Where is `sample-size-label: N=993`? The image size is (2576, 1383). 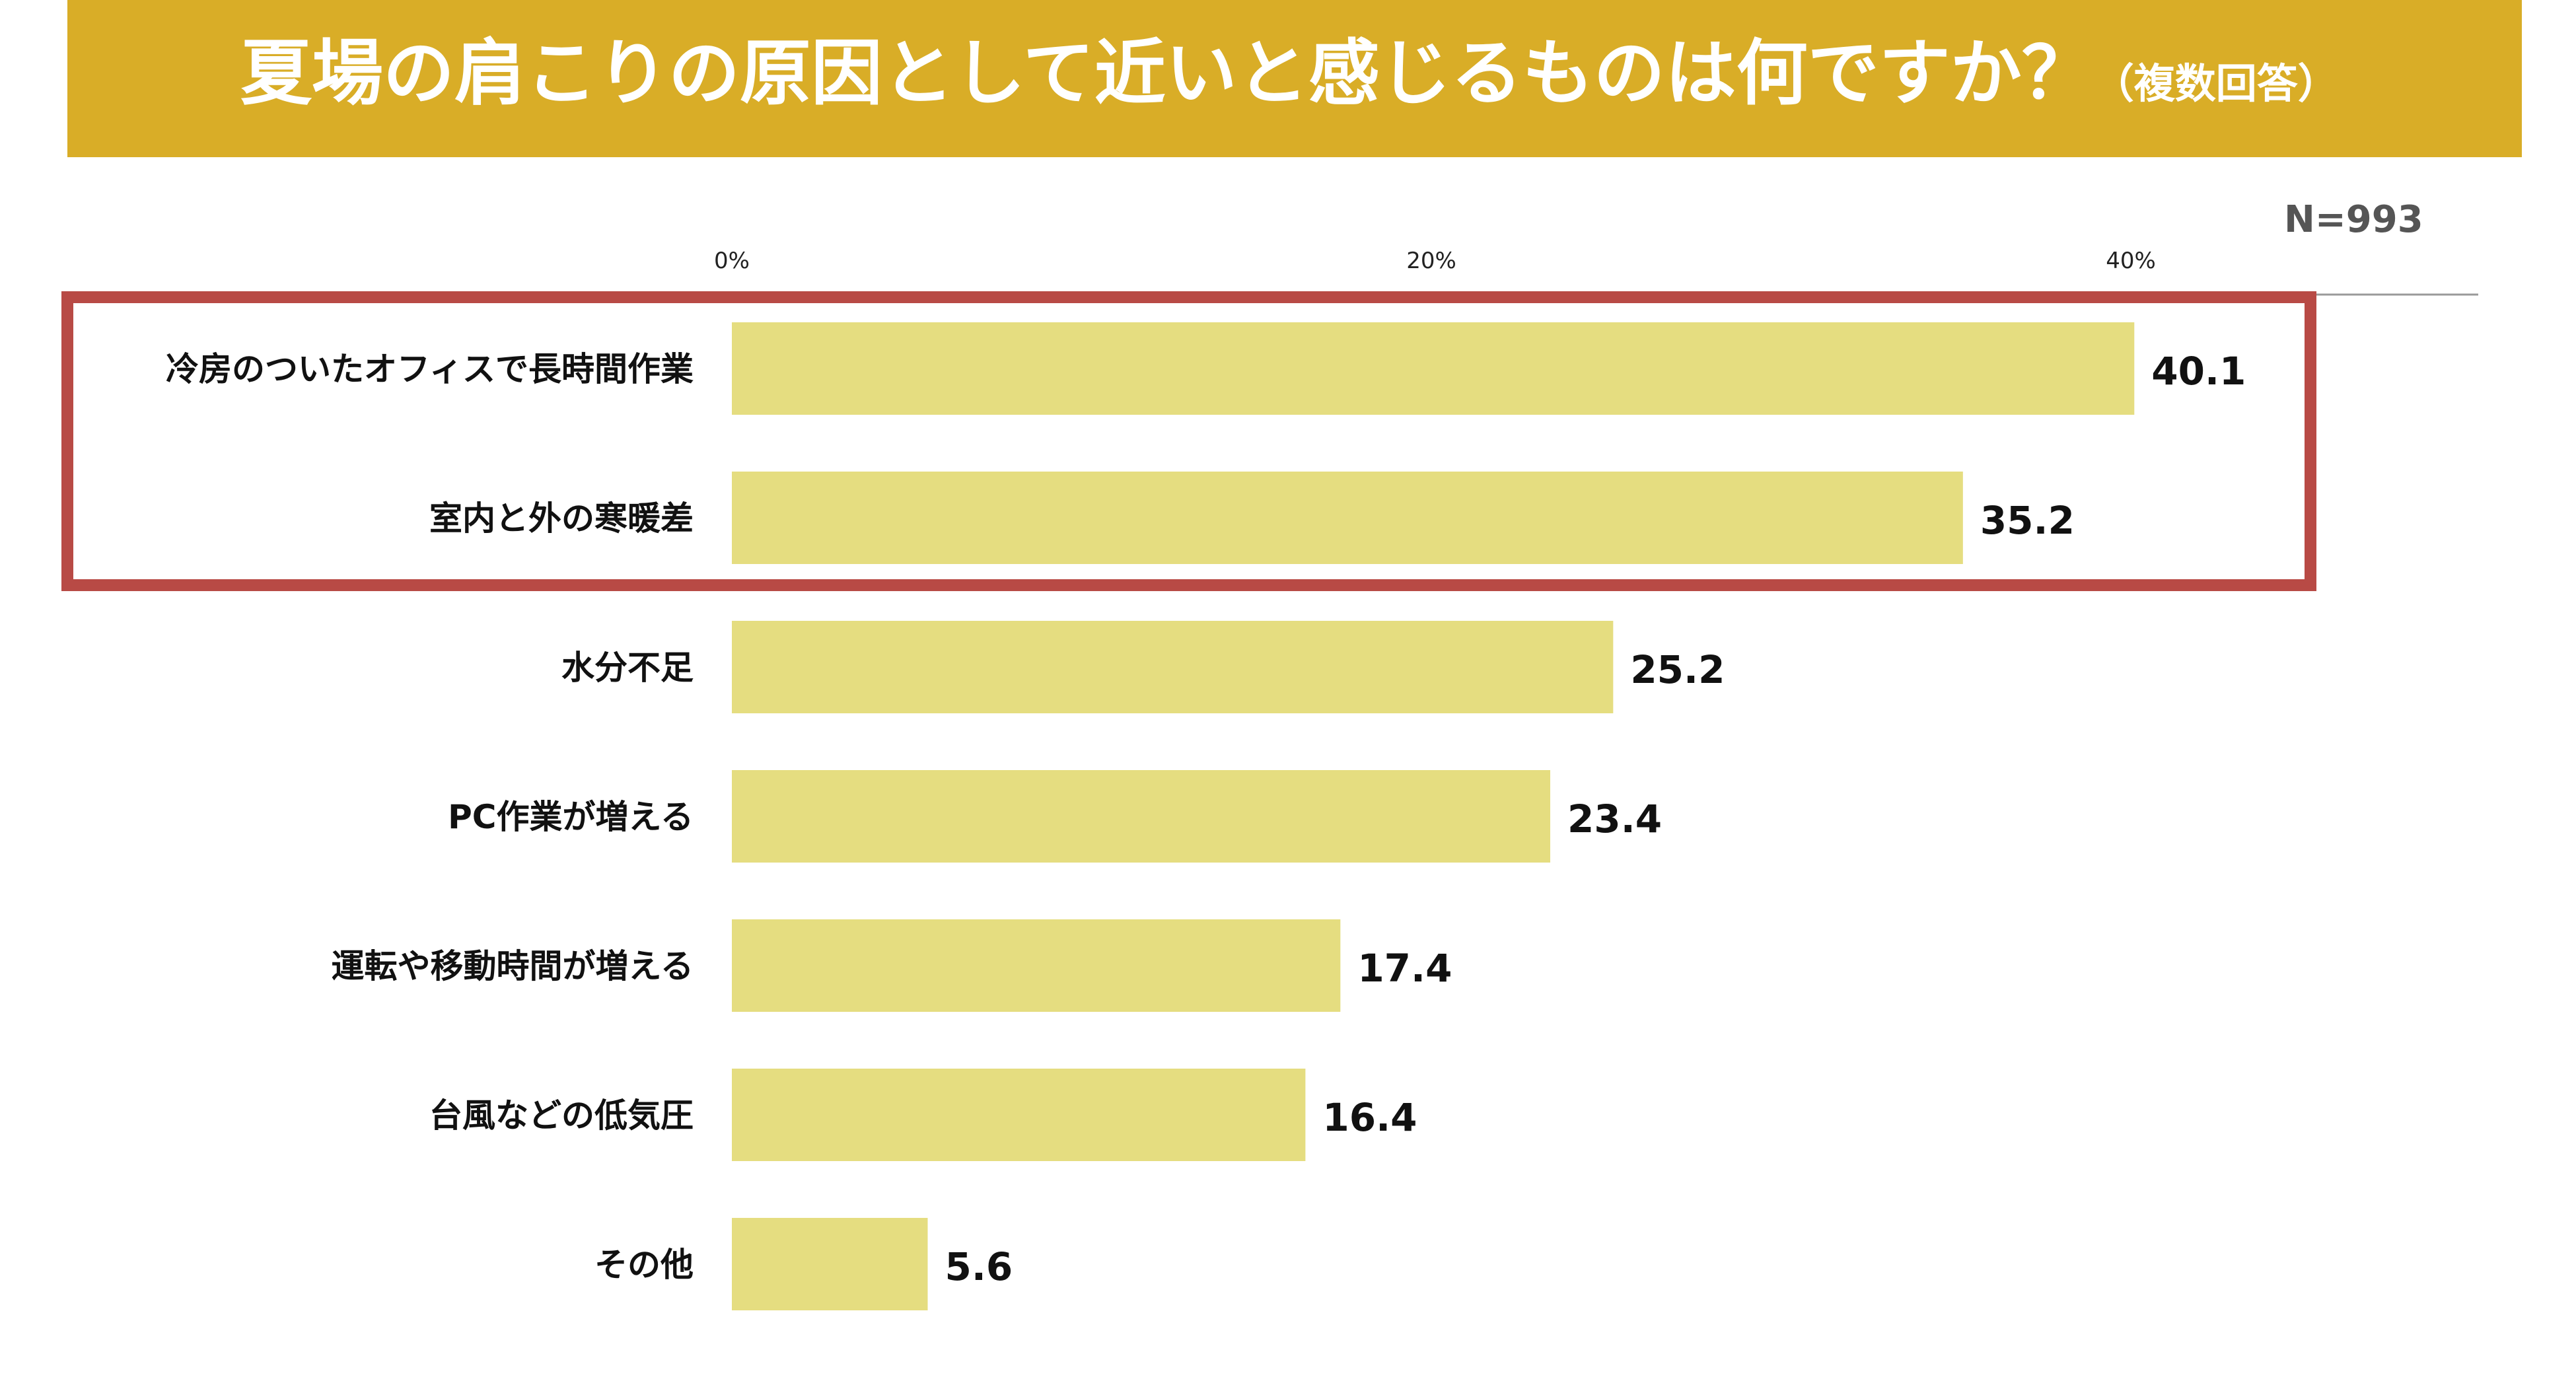 sample-size-label: N=993 is located at coordinates (2353, 220).